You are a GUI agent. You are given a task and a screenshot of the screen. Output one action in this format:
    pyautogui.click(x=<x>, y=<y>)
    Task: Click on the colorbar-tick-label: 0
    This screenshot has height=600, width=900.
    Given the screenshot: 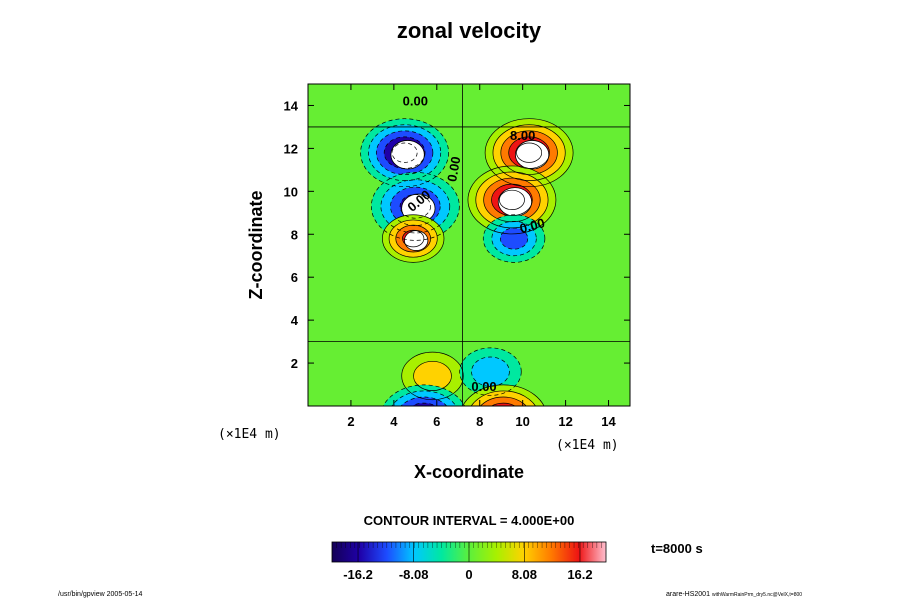 What is the action you would take?
    pyautogui.click(x=468, y=574)
    